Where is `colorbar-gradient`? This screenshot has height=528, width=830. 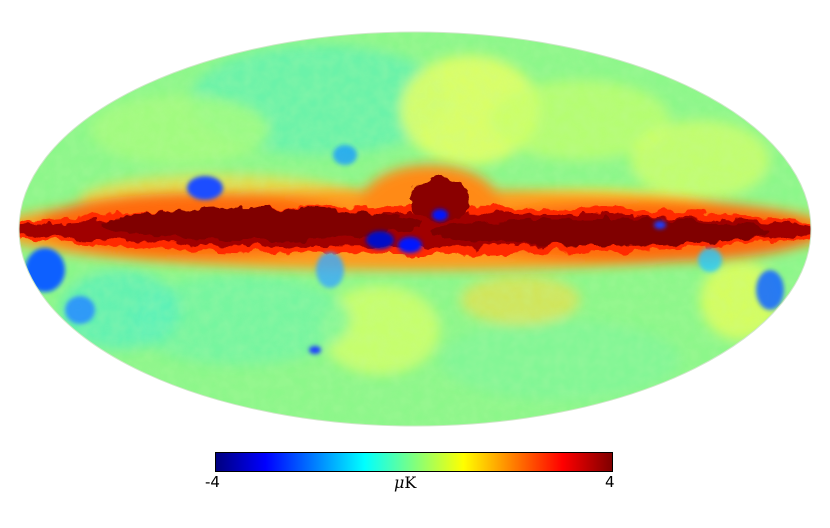
colorbar-gradient is located at coordinates (414, 462).